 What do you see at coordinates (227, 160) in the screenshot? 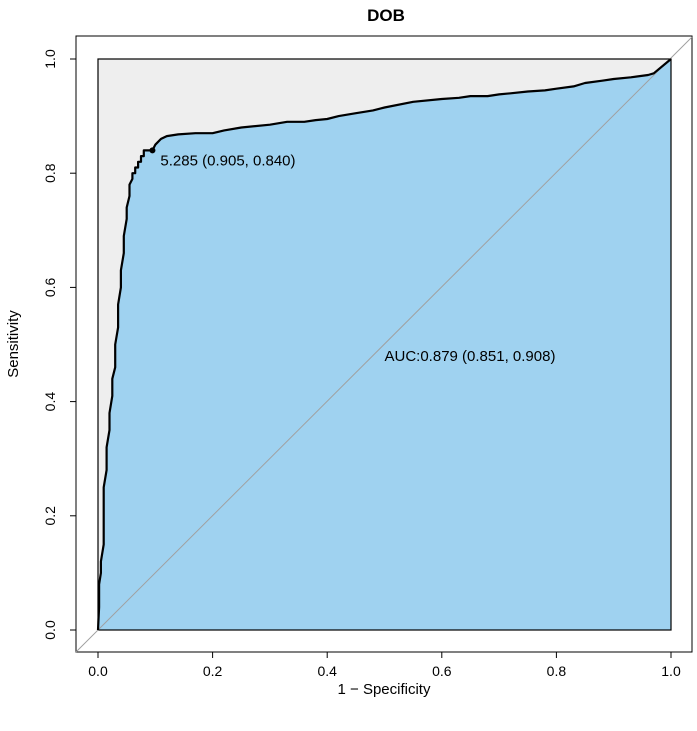
I see `threshold-label: 5.285 (0.905, 0.840)` at bounding box center [227, 160].